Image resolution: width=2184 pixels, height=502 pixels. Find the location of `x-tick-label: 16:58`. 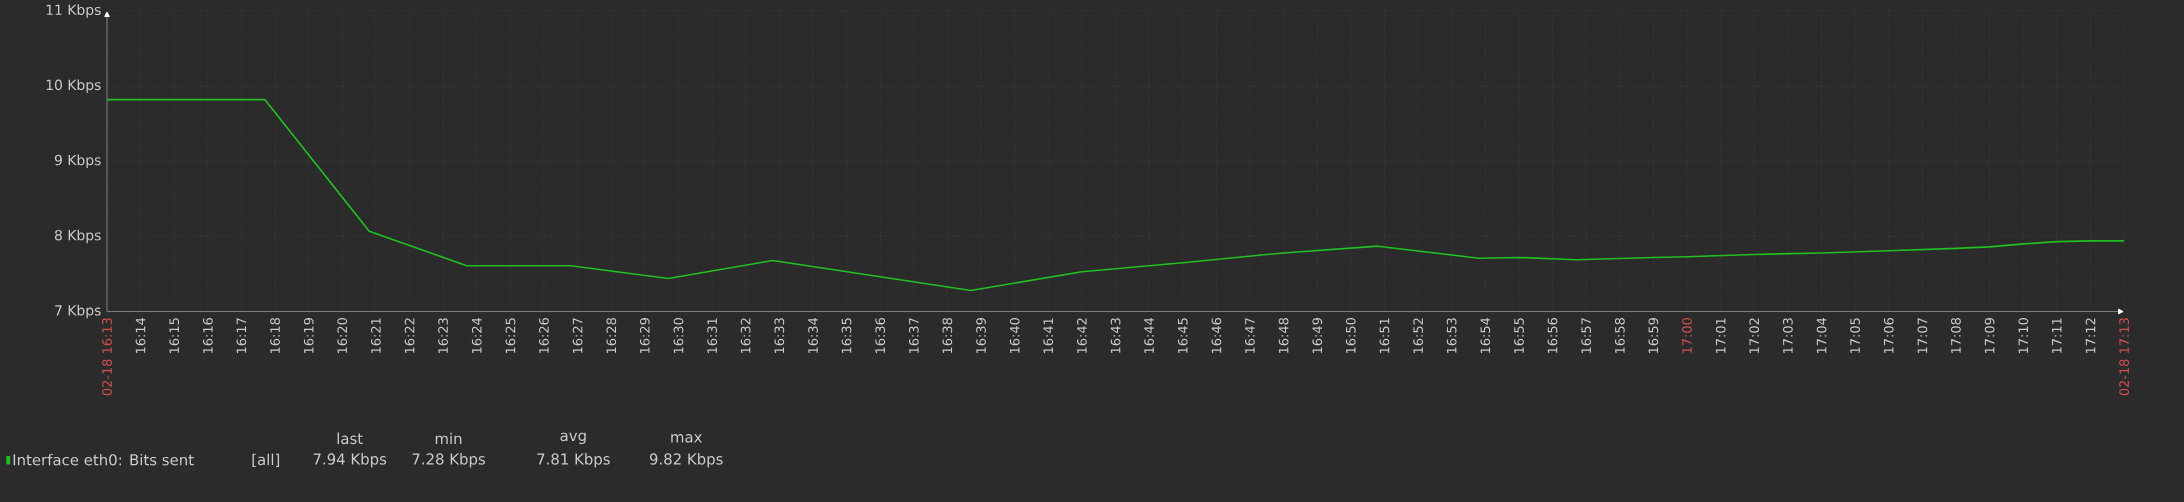

x-tick-label: 16:58 is located at coordinates (1619, 335).